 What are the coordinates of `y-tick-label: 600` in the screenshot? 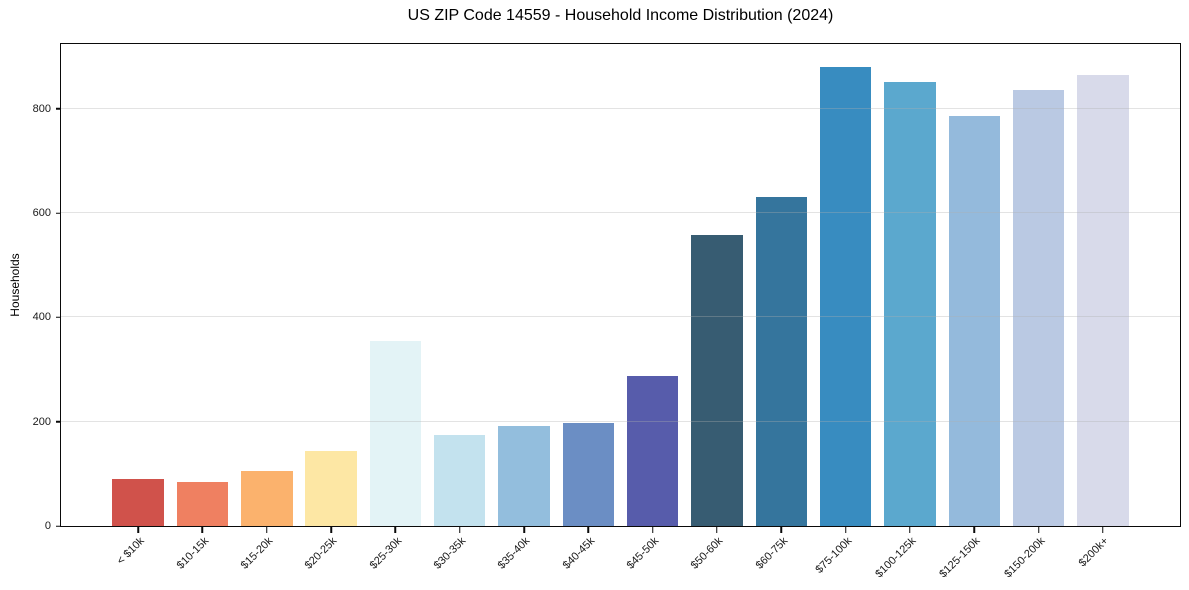 It's located at (41, 213).